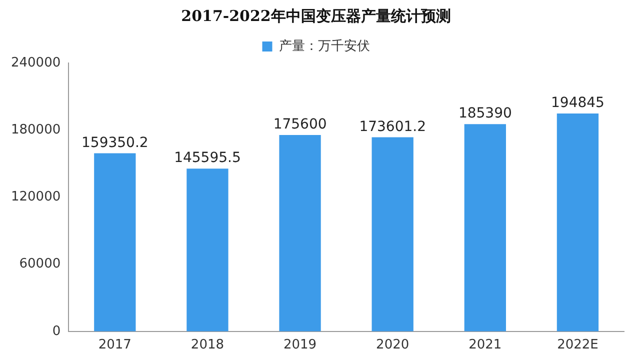 The image size is (640, 363). Describe the element at coordinates (300, 345) in the screenshot. I see `x-tick-label: 2019` at that location.